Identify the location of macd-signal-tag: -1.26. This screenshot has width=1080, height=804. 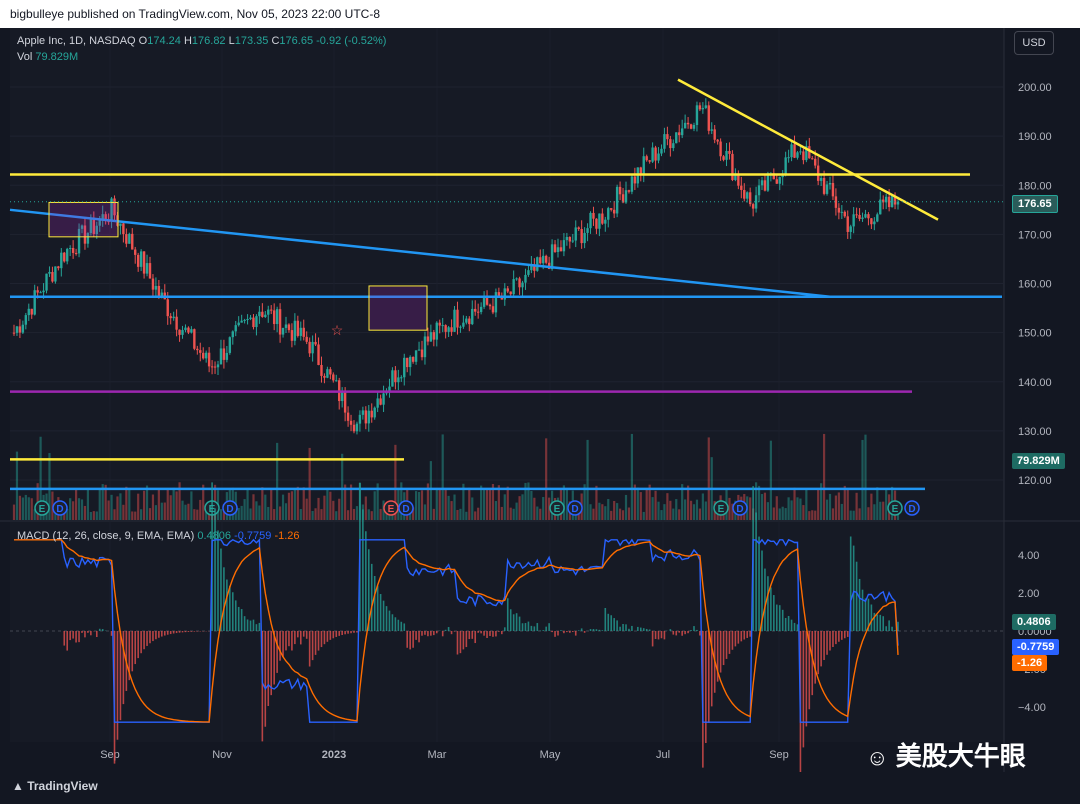
(1030, 663).